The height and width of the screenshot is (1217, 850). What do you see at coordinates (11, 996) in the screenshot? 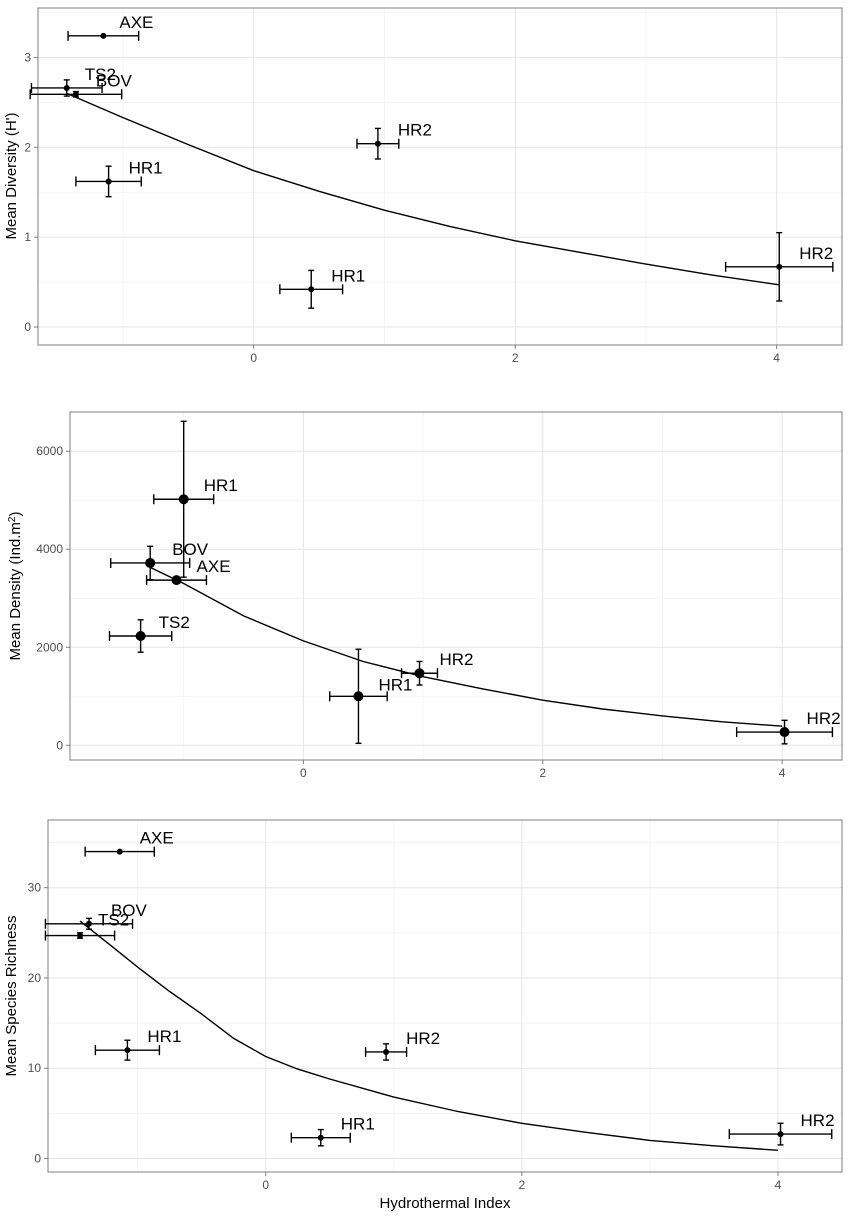
I see `richness-y-axis-label: Mean Species Richness` at bounding box center [11, 996].